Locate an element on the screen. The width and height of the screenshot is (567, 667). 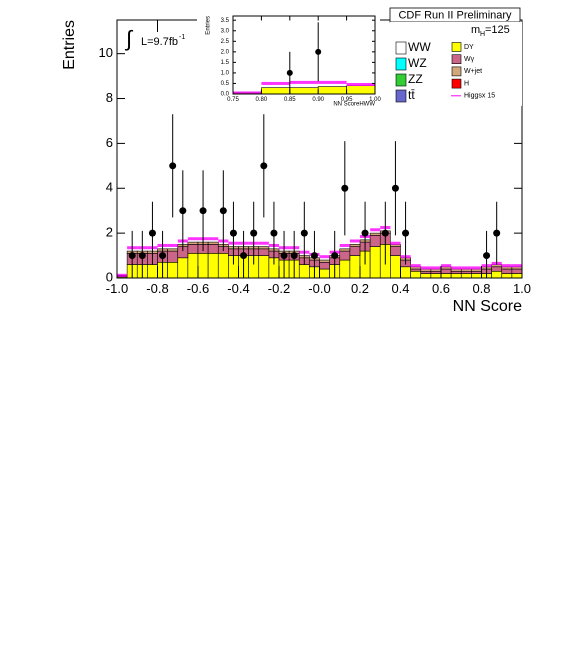
legend-label: DY is located at coordinates (469, 47).